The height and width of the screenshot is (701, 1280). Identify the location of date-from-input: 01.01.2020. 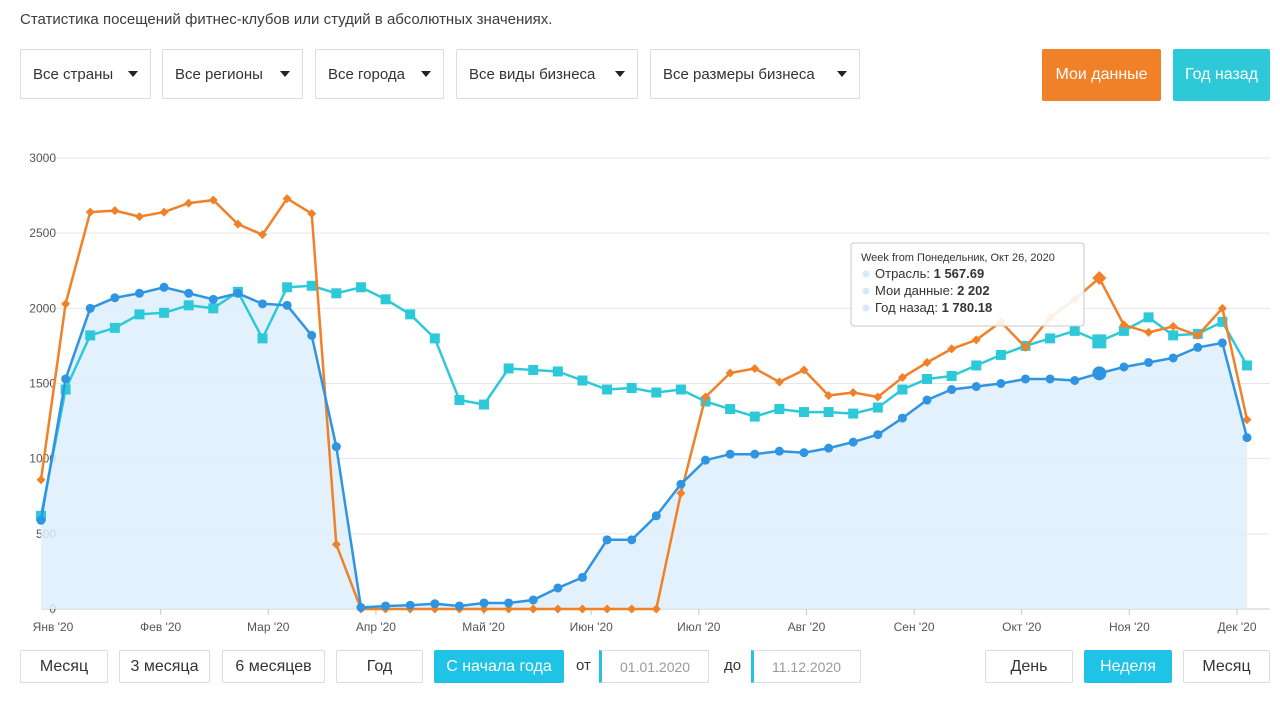
(654, 666).